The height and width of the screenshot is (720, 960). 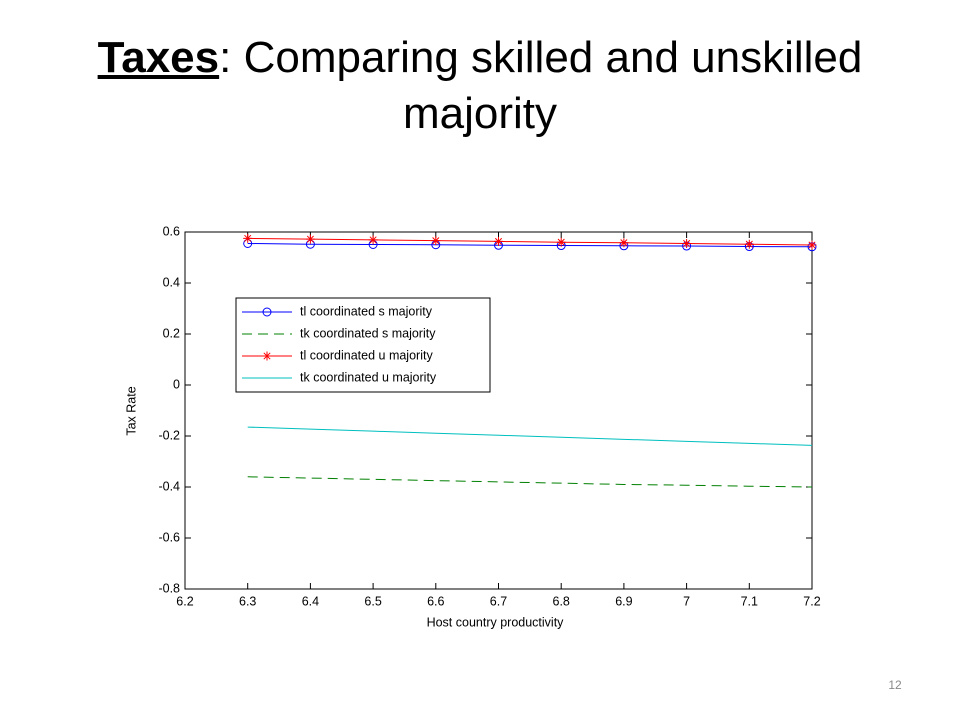 What do you see at coordinates (368, 377) in the screenshot?
I see `legend-label: tk coordinated u majority` at bounding box center [368, 377].